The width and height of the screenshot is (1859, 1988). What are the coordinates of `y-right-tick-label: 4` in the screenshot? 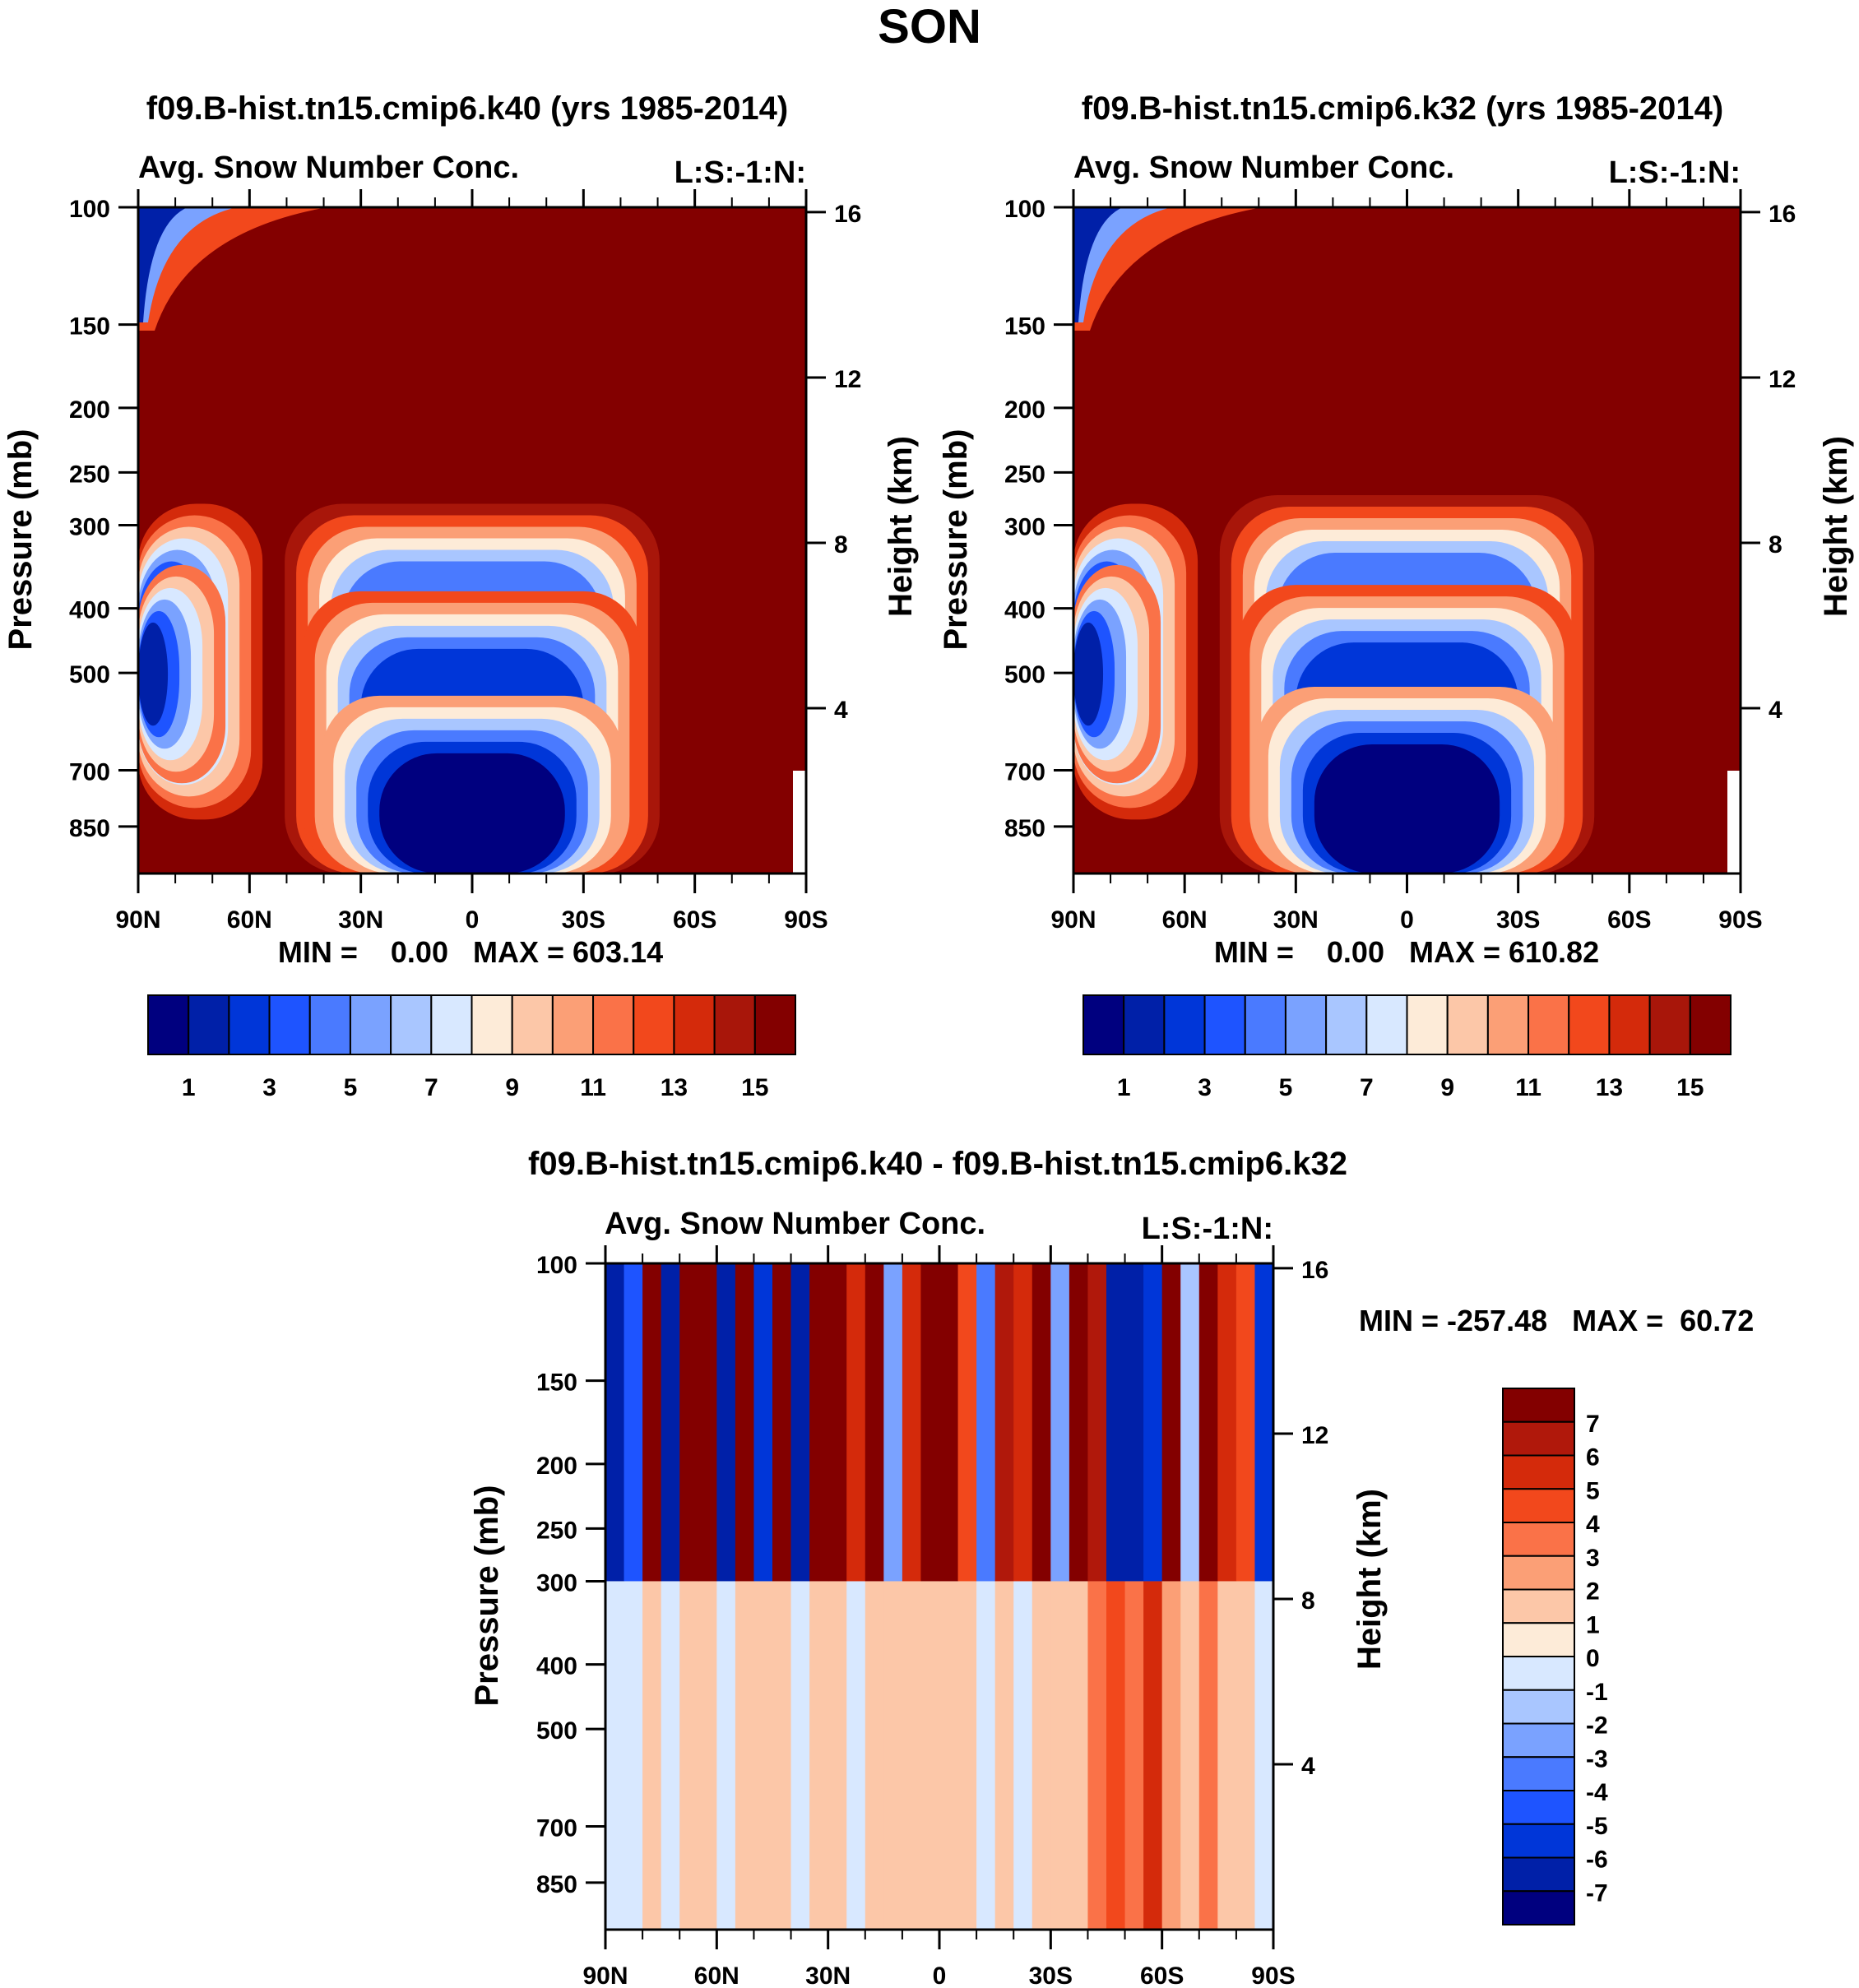 It's located at (1308, 1767).